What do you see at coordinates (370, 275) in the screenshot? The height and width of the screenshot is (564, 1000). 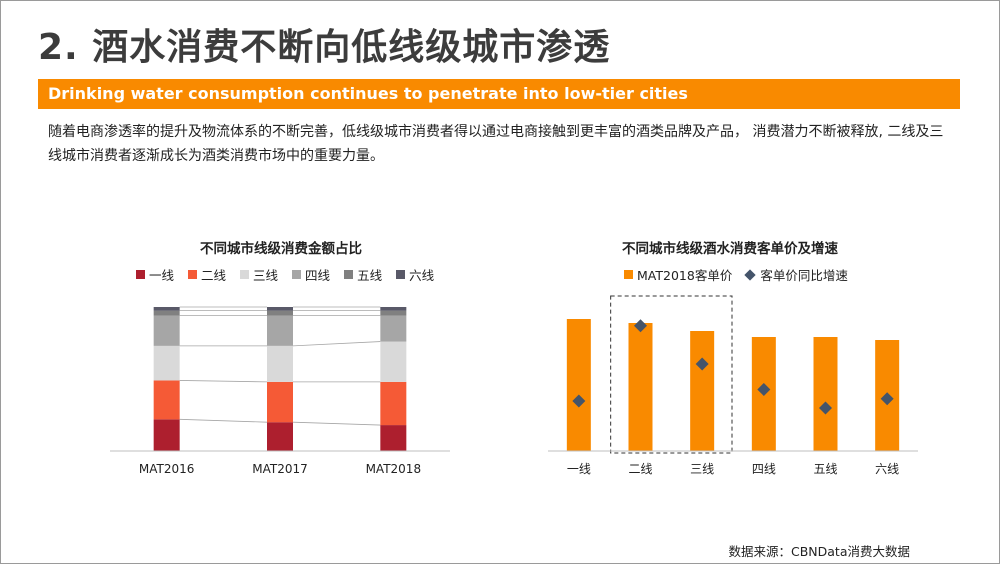 I see `legend-label: 五线` at bounding box center [370, 275].